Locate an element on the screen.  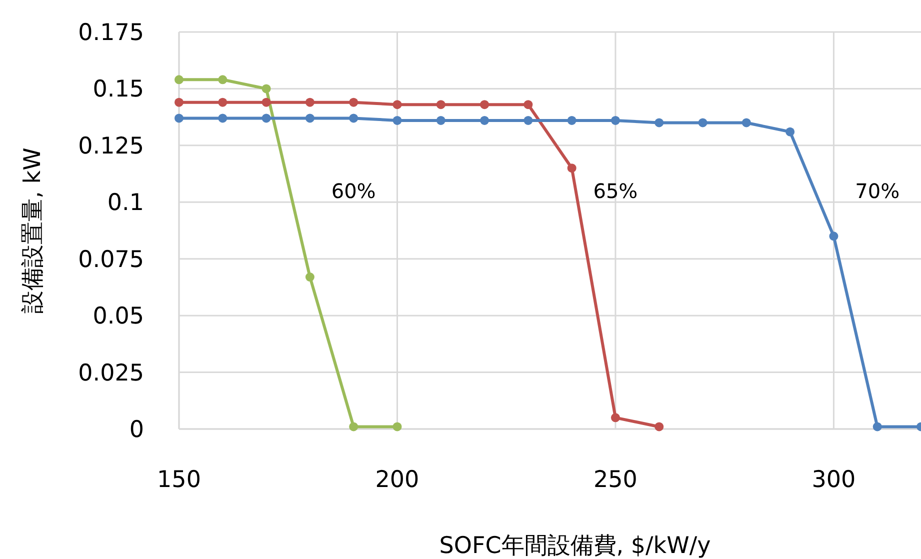
y-tick-label: 0.1 is located at coordinates (125, 203).